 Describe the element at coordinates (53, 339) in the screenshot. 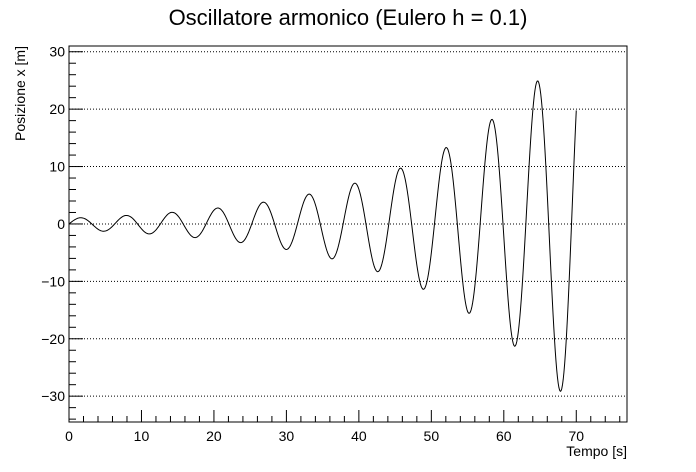

I see `y-tick-label: −20` at that location.